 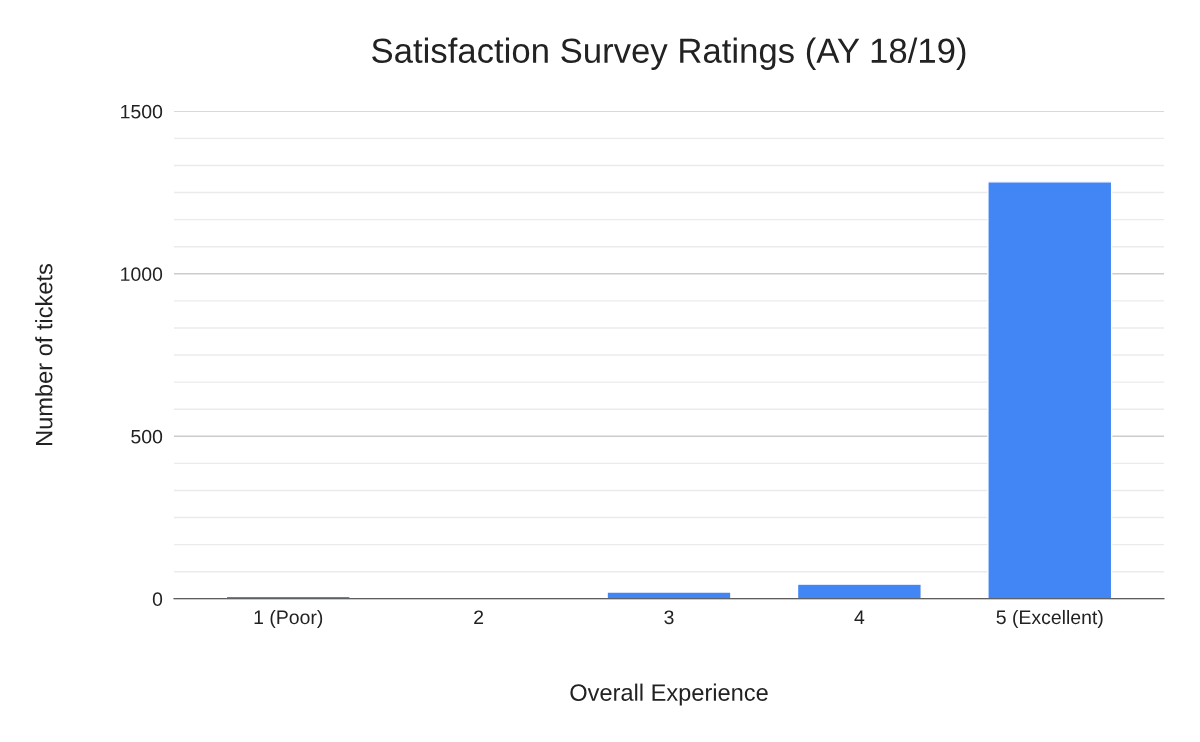 What do you see at coordinates (1049, 619) in the screenshot?
I see `x-tick-label: 5 (Excellent)` at bounding box center [1049, 619].